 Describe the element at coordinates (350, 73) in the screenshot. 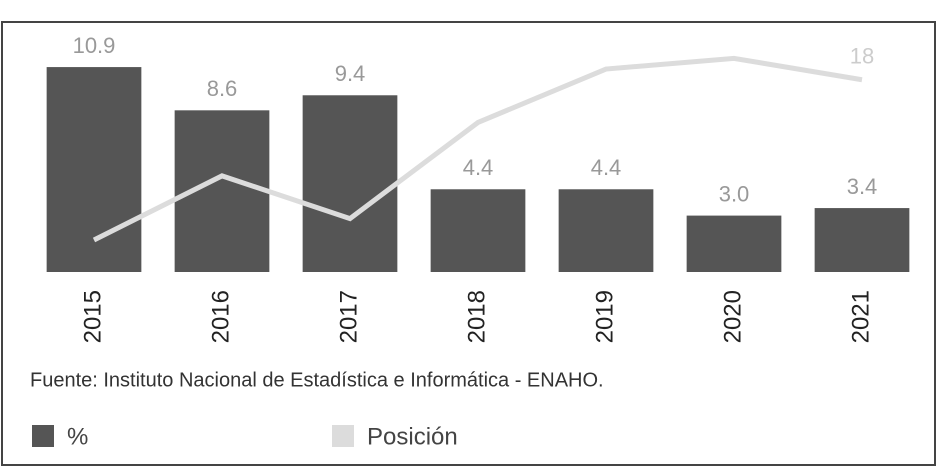

I see `data-label: 9.4` at that location.